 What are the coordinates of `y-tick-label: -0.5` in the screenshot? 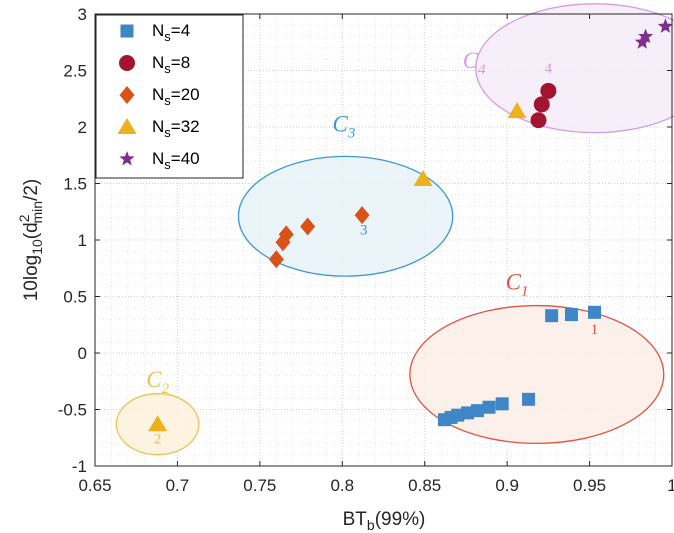 It's located at (72, 410).